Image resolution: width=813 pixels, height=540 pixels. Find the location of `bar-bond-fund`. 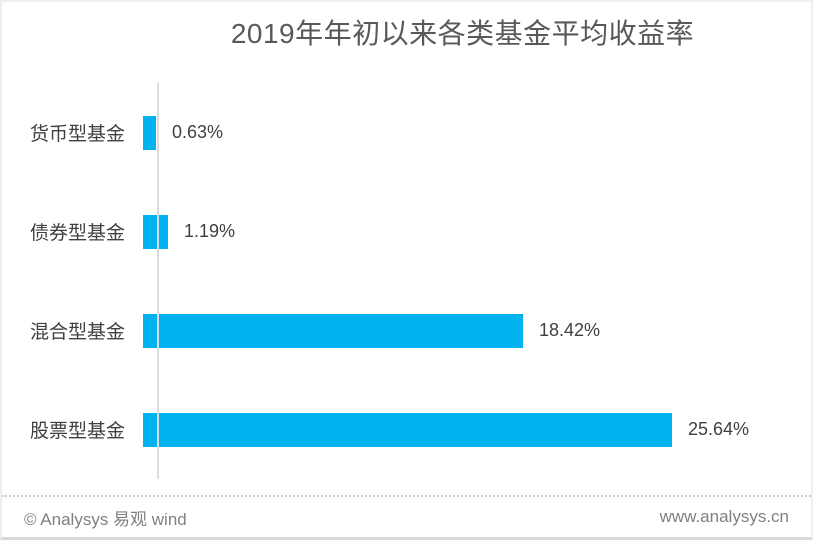

bar-bond-fund is located at coordinates (155, 231).